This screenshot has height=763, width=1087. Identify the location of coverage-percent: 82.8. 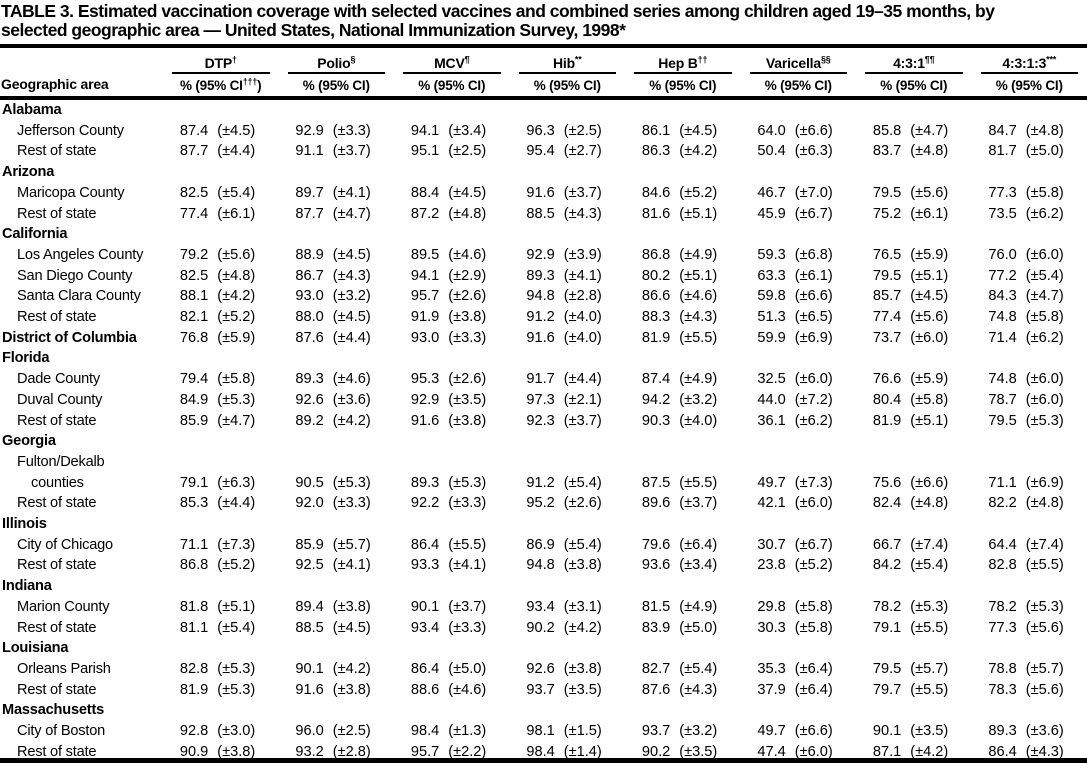
(1002, 565).